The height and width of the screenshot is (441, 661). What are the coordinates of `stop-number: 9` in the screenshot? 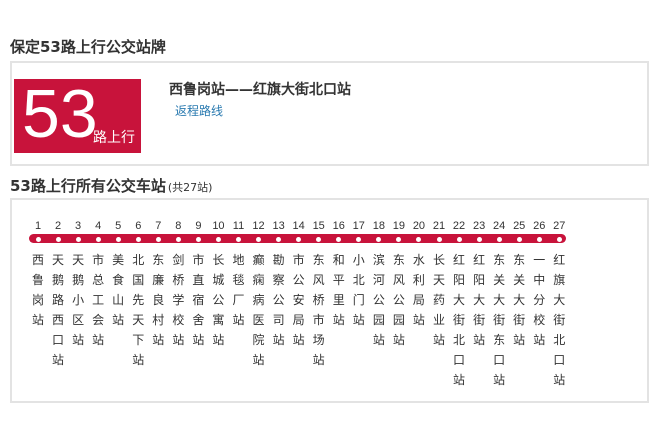 It's located at (198, 226).